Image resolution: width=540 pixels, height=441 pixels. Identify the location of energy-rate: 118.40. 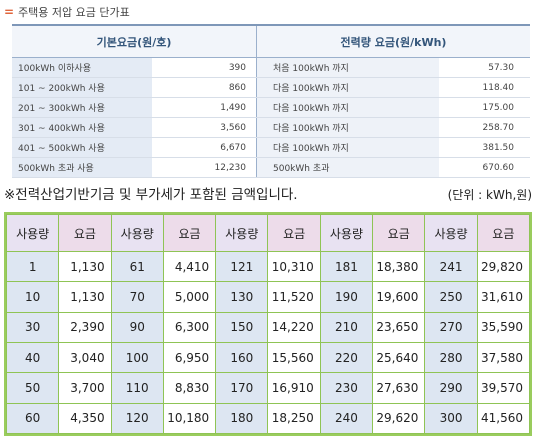
(484, 87).